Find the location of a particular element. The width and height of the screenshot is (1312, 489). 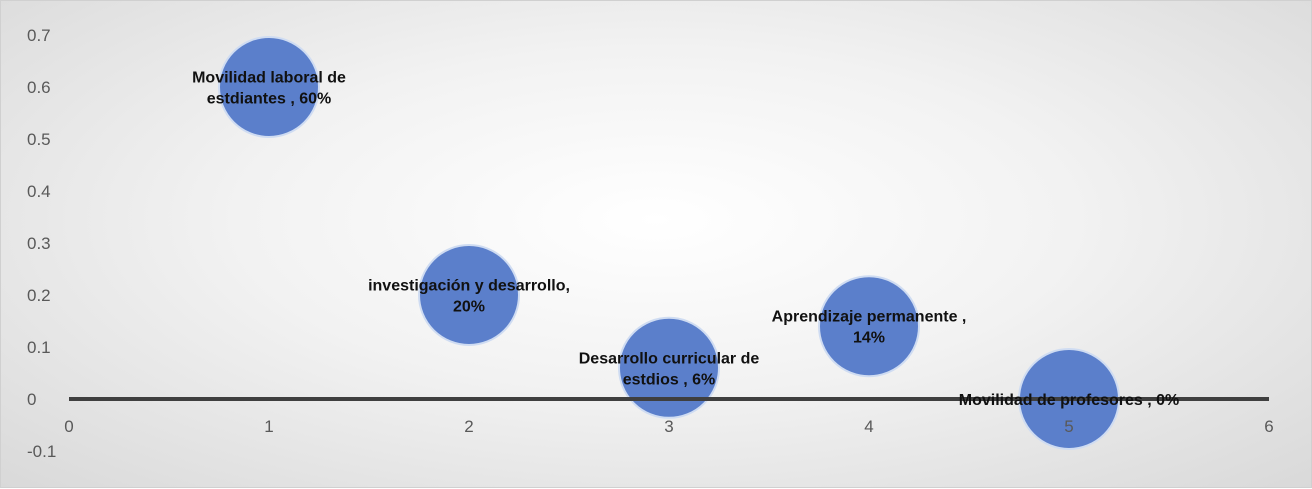

y-tick-label: -0.1 is located at coordinates (41, 451).